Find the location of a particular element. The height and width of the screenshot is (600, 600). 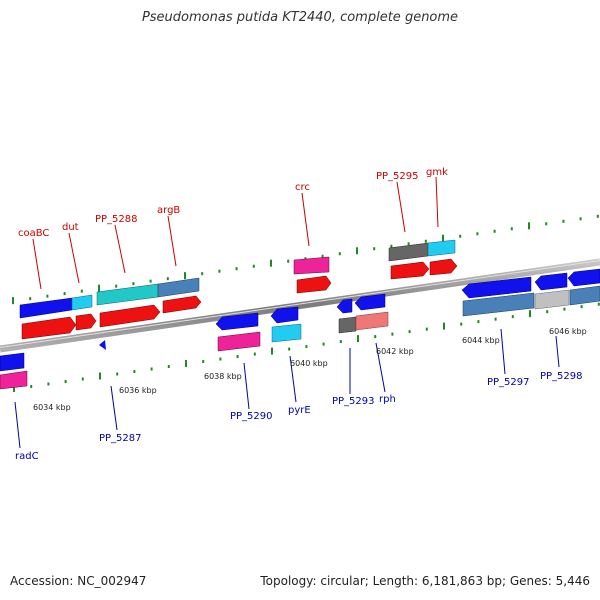

gene-coaBC is located at coordinates (46, 308).